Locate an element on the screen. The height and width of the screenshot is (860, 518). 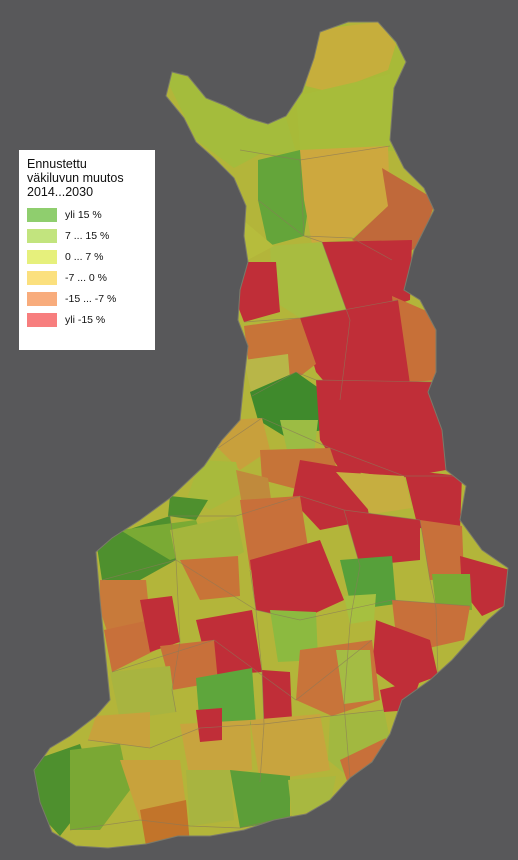
region-salla is located at coordinates (394, 214).